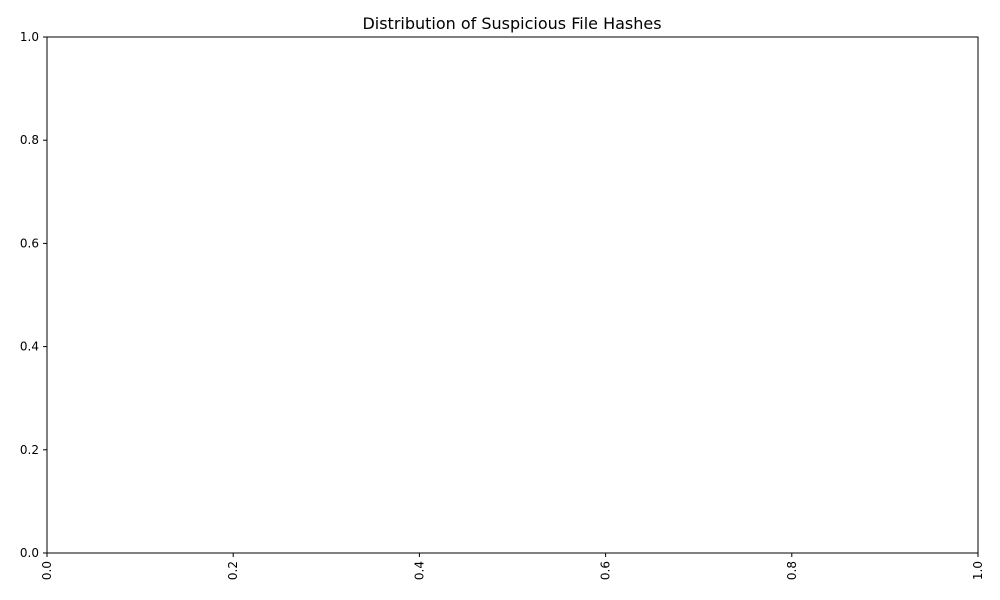 This screenshot has width=1000, height=600. I want to click on y-axis: 0.0 0.2 0.4 0.6 0.8 1.0, so click(33, 295).